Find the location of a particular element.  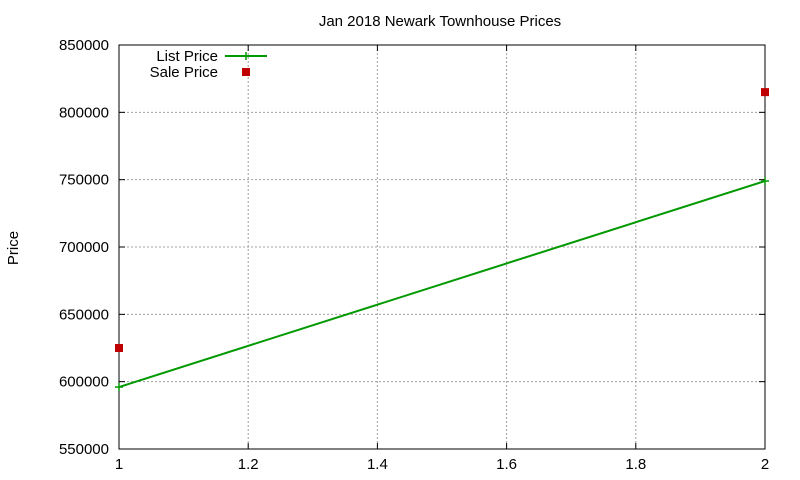

x-tick-label: 1.4 is located at coordinates (377, 464).